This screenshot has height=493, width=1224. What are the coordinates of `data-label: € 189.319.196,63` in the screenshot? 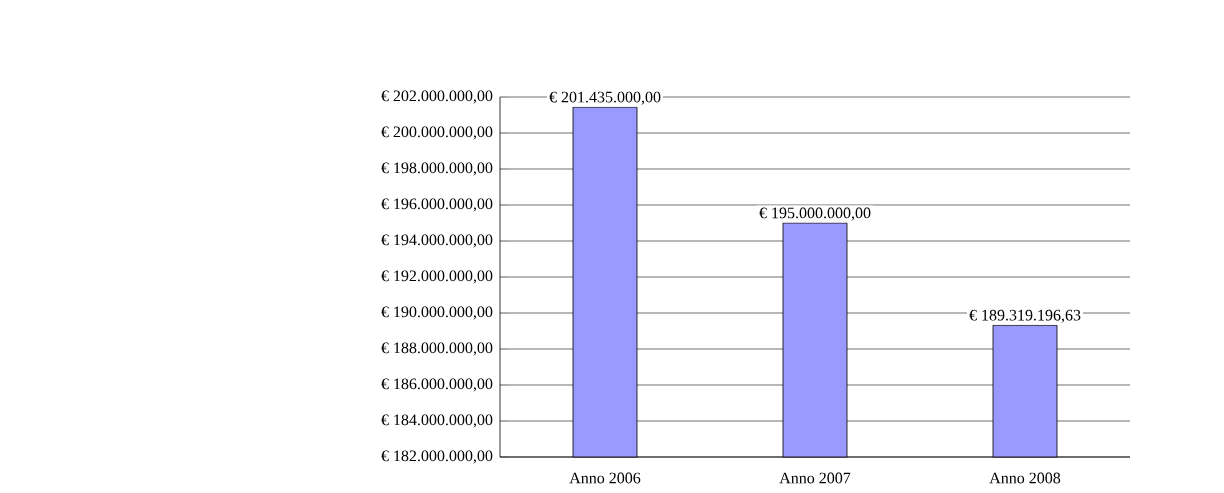 It's located at (1025, 316).